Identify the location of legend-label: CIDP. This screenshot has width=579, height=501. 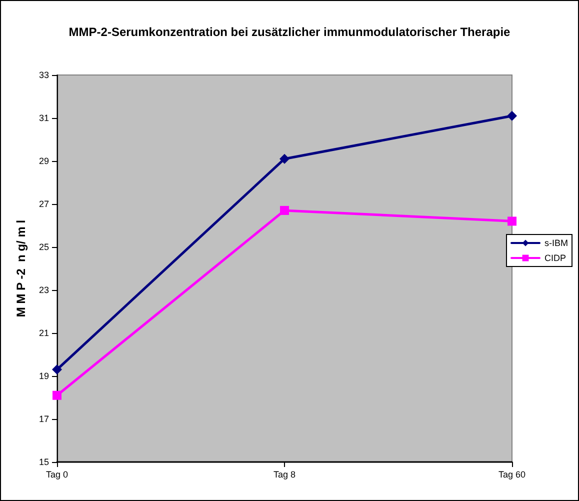
(555, 258).